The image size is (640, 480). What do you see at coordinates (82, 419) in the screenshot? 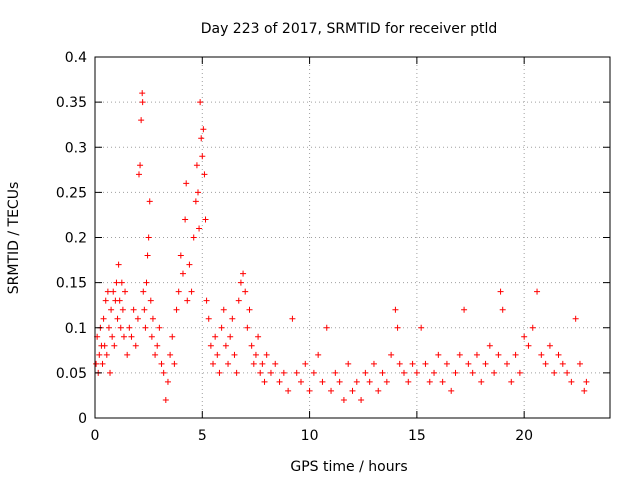
I see `y-tick-label: 0` at bounding box center [82, 419].